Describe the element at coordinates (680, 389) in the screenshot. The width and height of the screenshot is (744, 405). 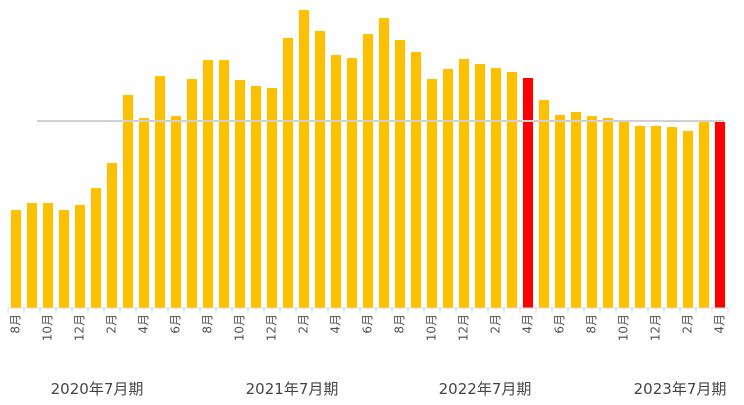
I see `group-label: 2023年7月期` at that location.